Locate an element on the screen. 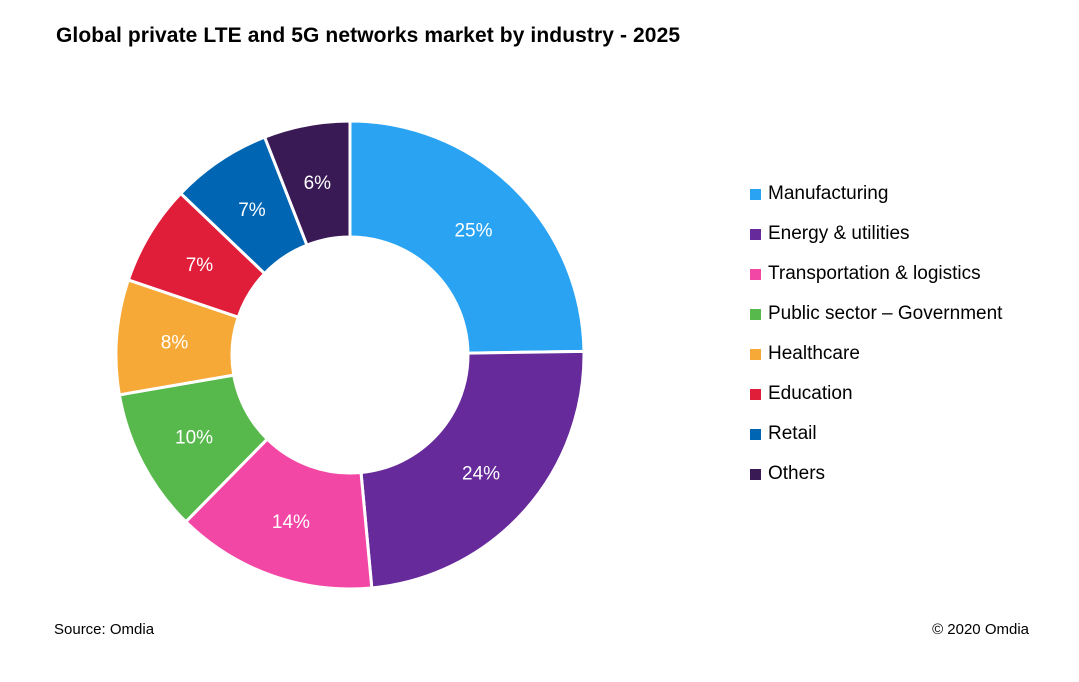 The width and height of the screenshot is (1079, 682). legend-item-5: Education is located at coordinates (876, 394).